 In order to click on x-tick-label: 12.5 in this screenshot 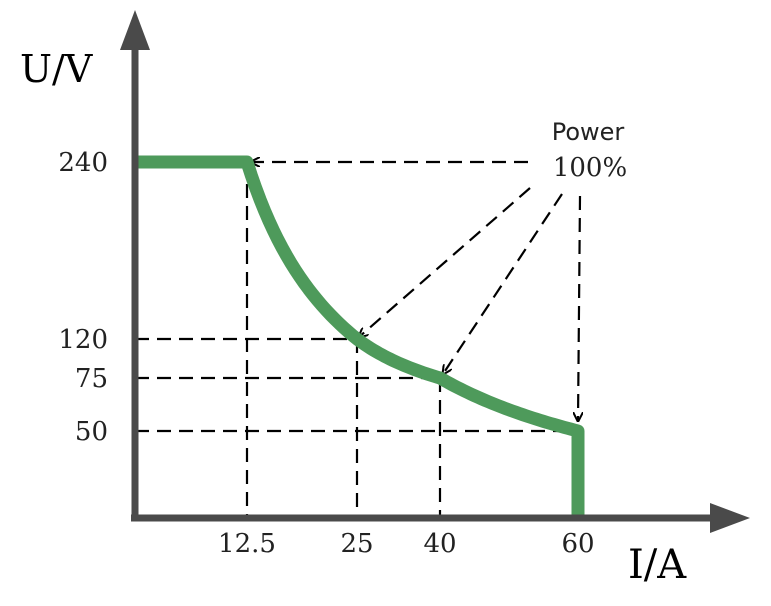, I will do `click(247, 544)`.